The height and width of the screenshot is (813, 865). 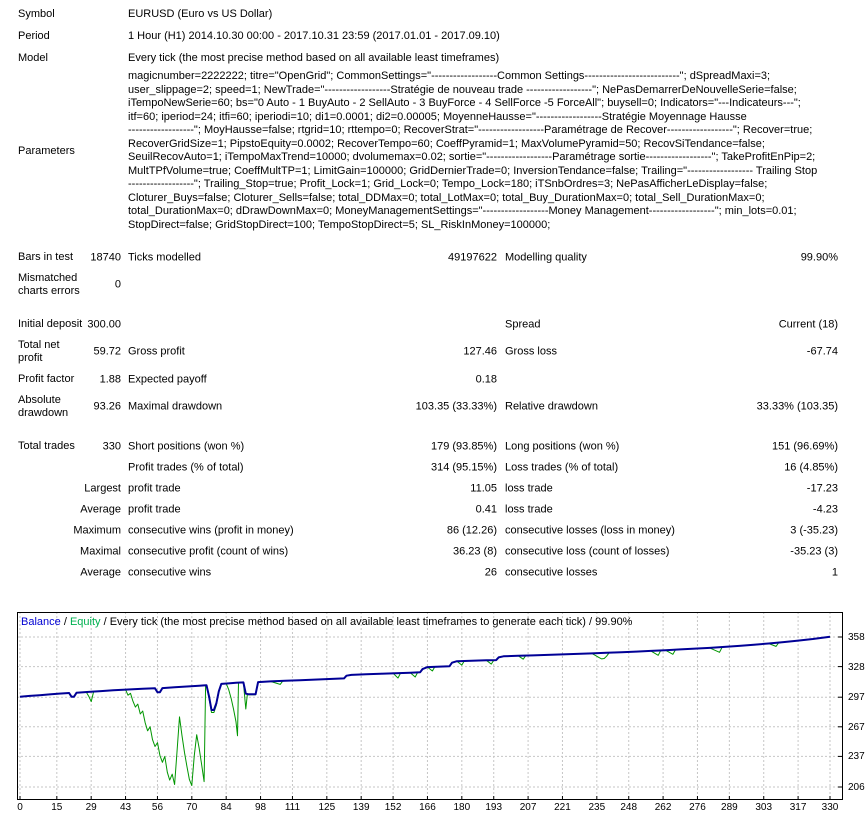 What do you see at coordinates (186, 446) in the screenshot?
I see `stat-cell-c3: Short positions (won %)` at bounding box center [186, 446].